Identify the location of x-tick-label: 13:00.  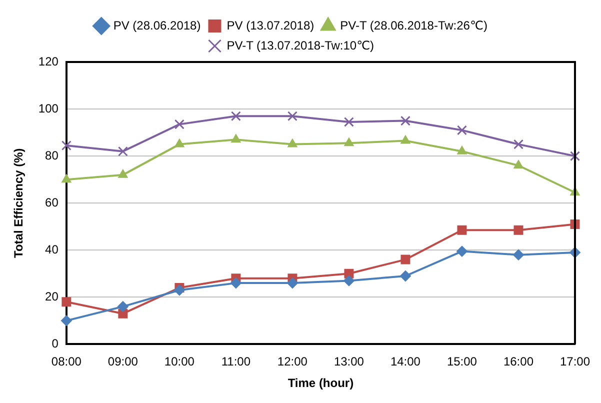
(349, 361).